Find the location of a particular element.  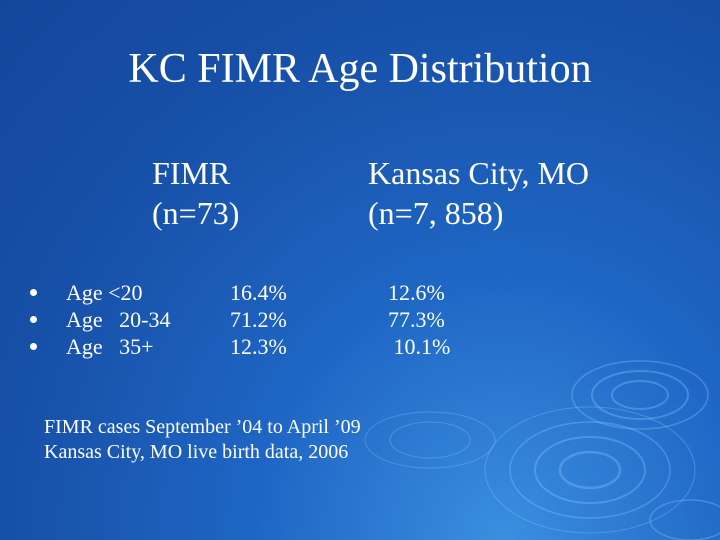

fimr-percentage: 71.2% is located at coordinates (258, 319).